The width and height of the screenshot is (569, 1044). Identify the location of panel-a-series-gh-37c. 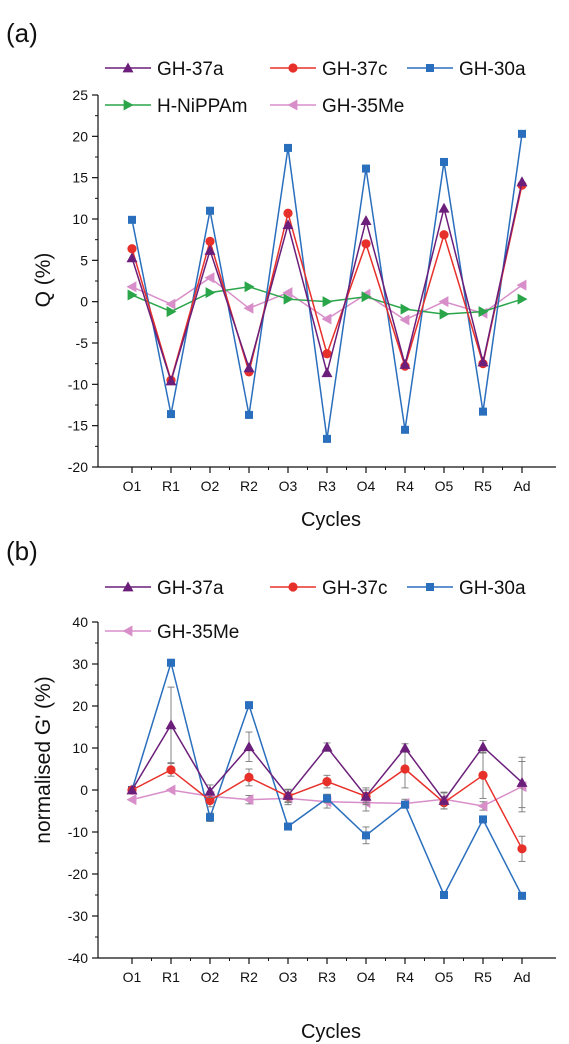
(327, 282).